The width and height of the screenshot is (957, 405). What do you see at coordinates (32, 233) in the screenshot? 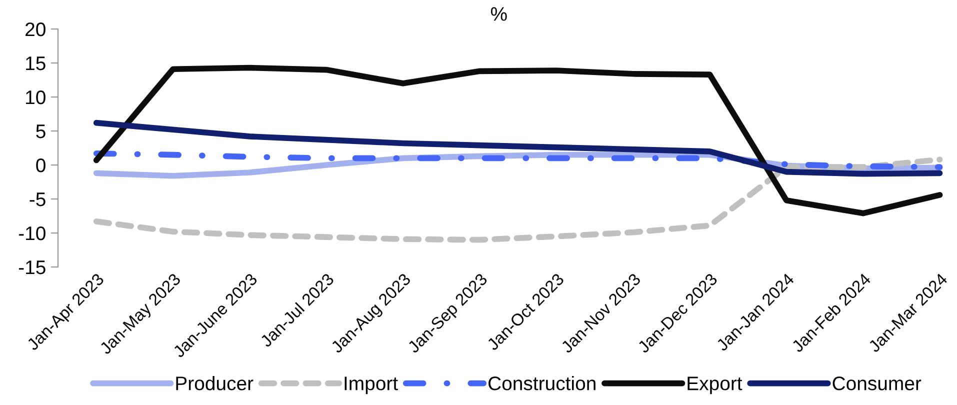
I see `y-tick-label: -10` at bounding box center [32, 233].